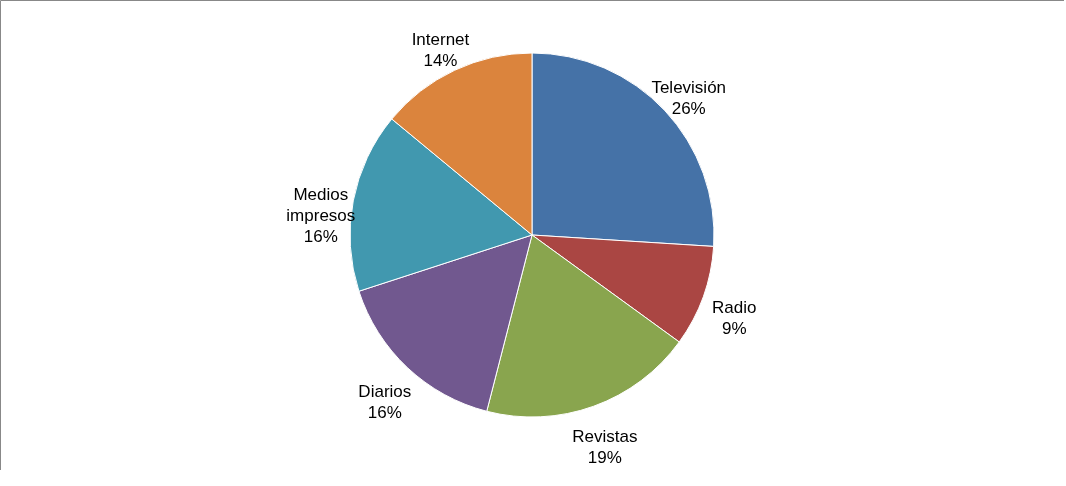 This screenshot has height=486, width=1066. I want to click on data-label: 9%, so click(734, 328).